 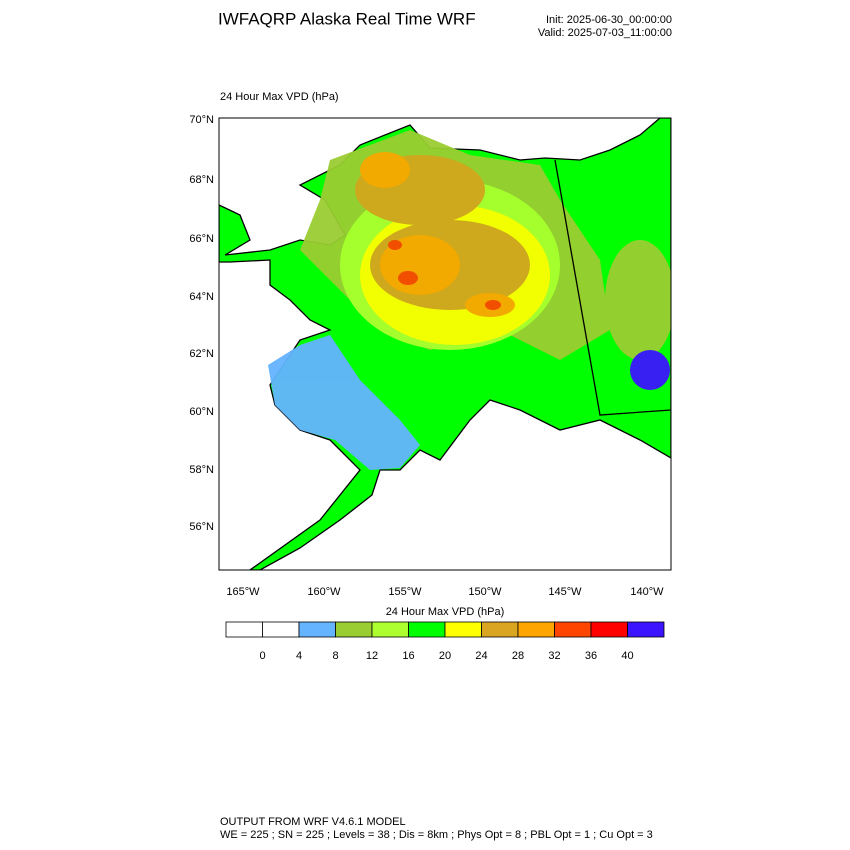 I want to click on colorbar-label: 28, so click(x=518, y=656).